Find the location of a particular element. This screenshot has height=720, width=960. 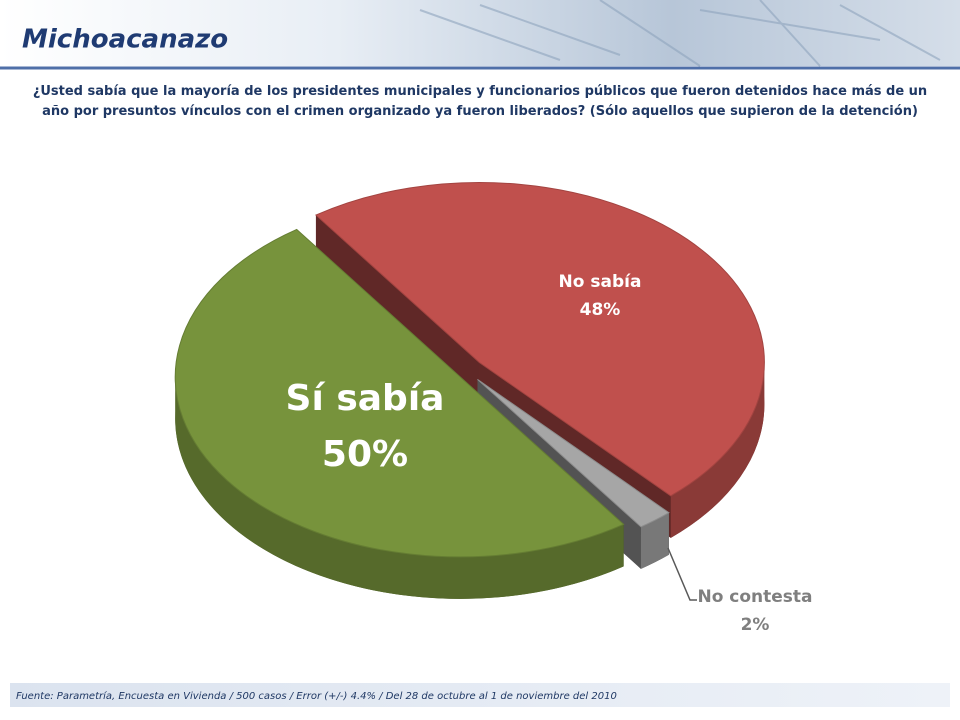

header-band is located at coordinates (480, 33).